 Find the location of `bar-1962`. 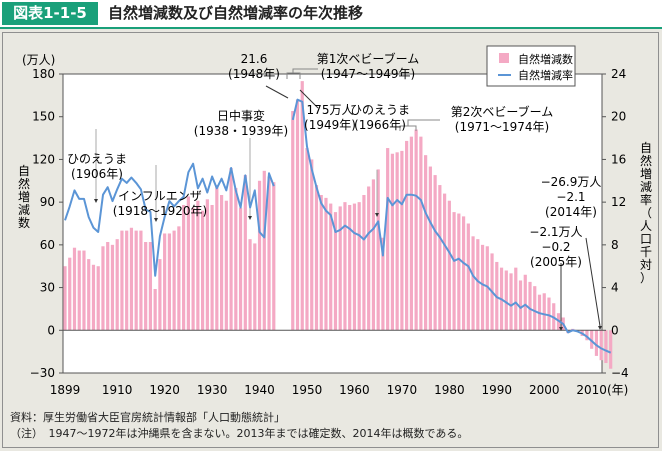

bar-1962 is located at coordinates (364, 263).